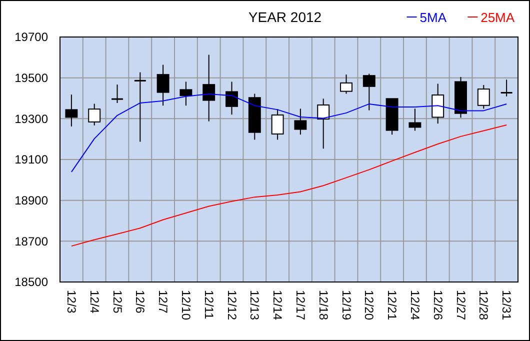  I want to click on x-tick-label: 12/7, so click(163, 302).